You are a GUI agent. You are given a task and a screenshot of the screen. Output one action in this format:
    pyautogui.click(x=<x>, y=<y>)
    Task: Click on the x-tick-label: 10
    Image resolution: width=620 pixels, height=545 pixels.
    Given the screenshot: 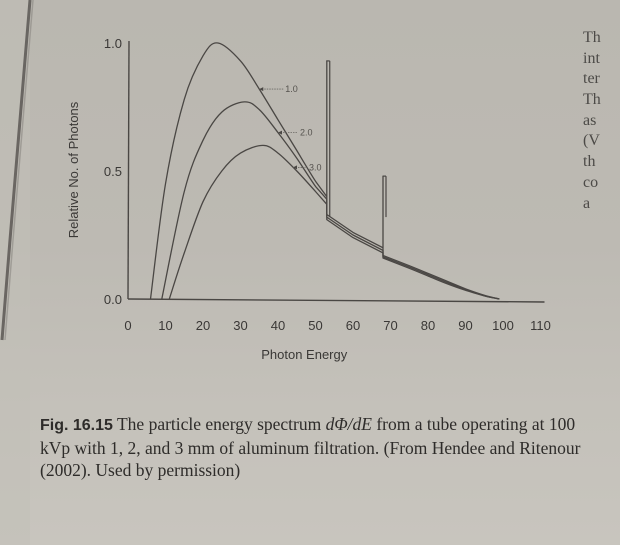 What is the action you would take?
    pyautogui.click(x=165, y=325)
    